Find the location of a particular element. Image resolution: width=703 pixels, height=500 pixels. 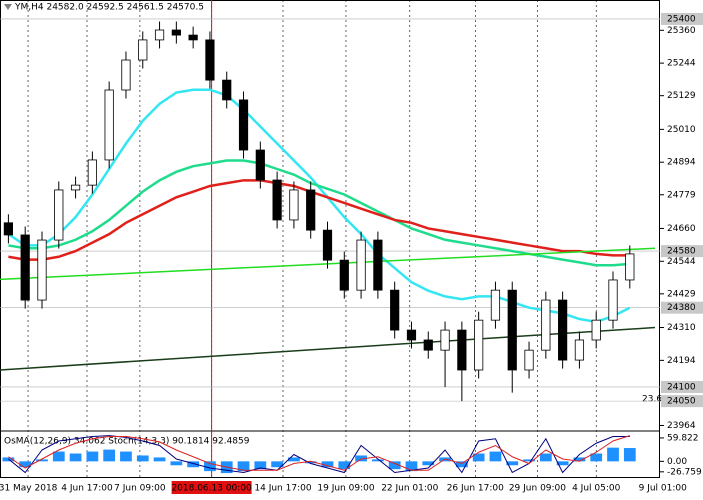

marker-label-bg is located at coordinates (211, 487).